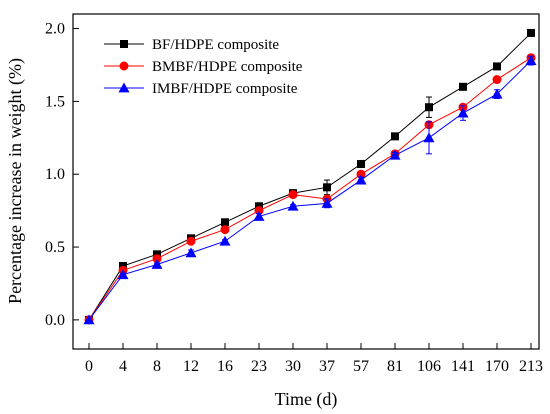  Describe the element at coordinates (259, 366) in the screenshot. I see `x-tick-label: 23` at that location.